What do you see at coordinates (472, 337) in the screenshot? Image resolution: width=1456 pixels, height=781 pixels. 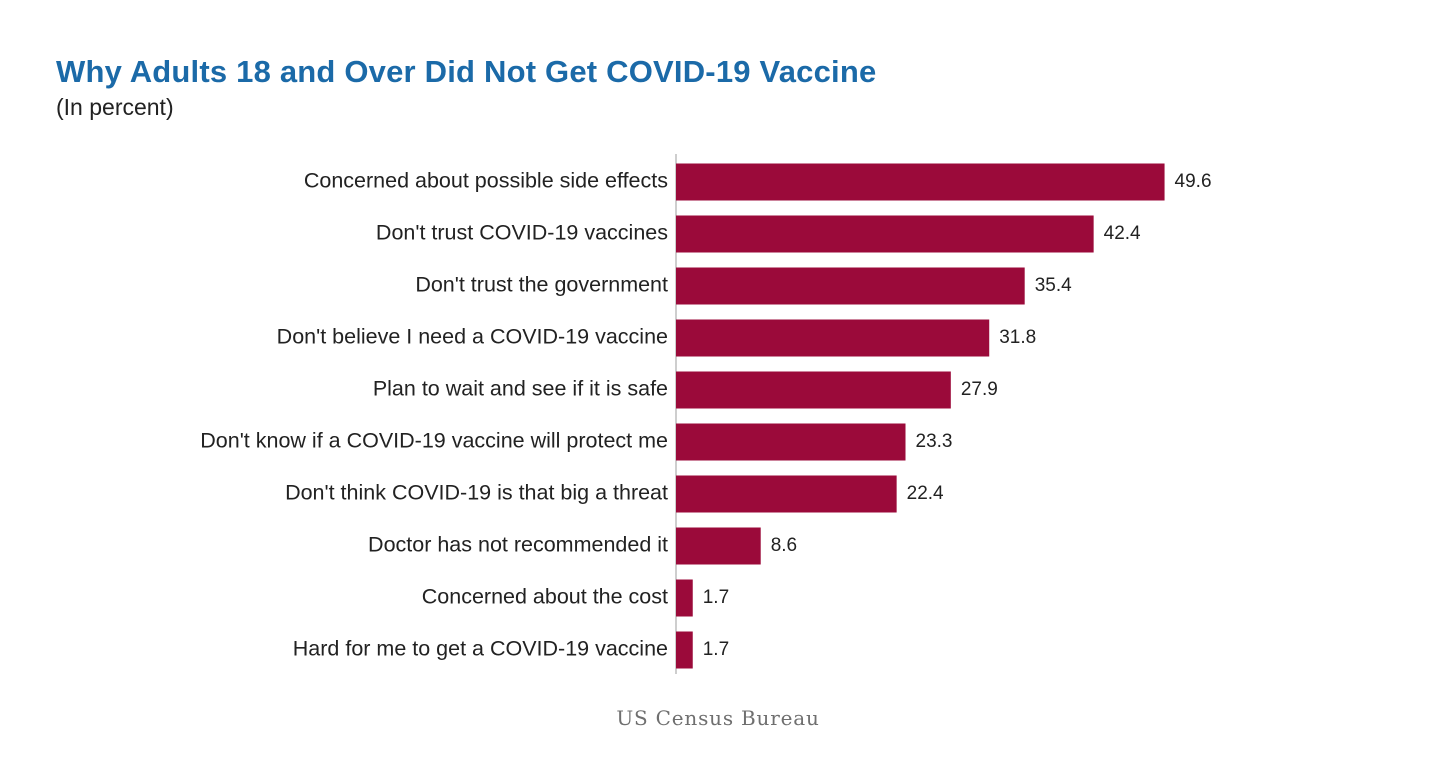 I see `category-label: Don't believe I need a COVID-19 vaccine` at bounding box center [472, 337].